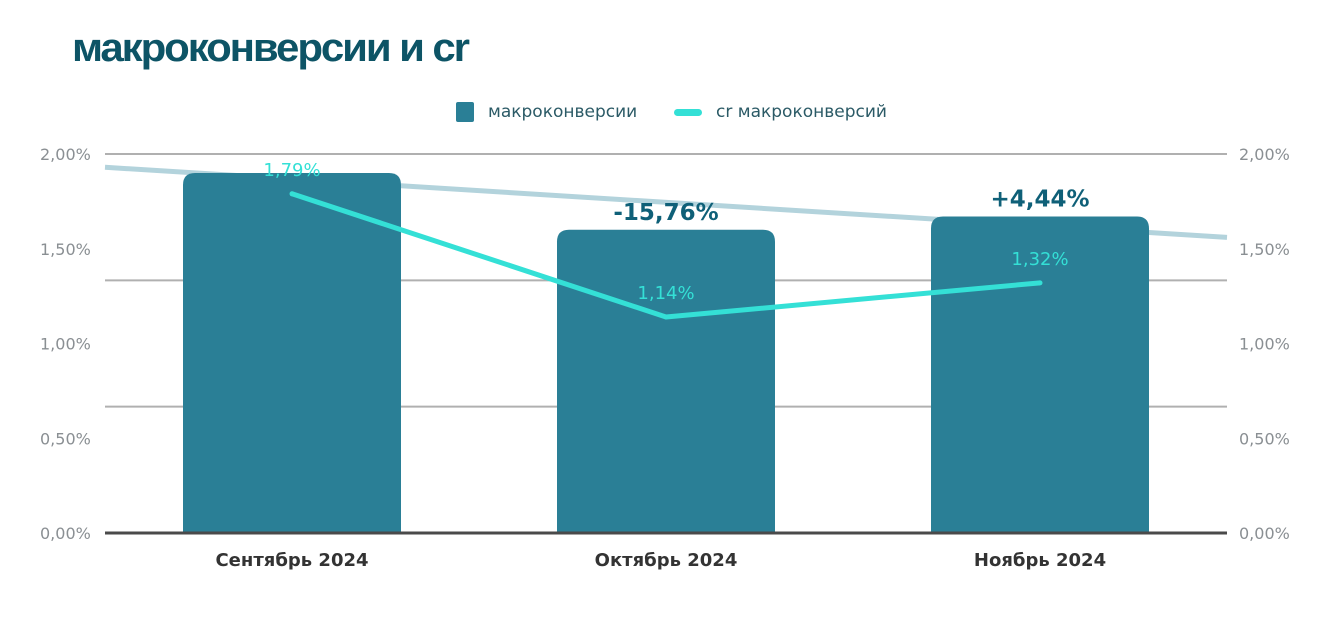  Describe the element at coordinates (465, 112) in the screenshot. I see `legend-swatch-bar` at that location.